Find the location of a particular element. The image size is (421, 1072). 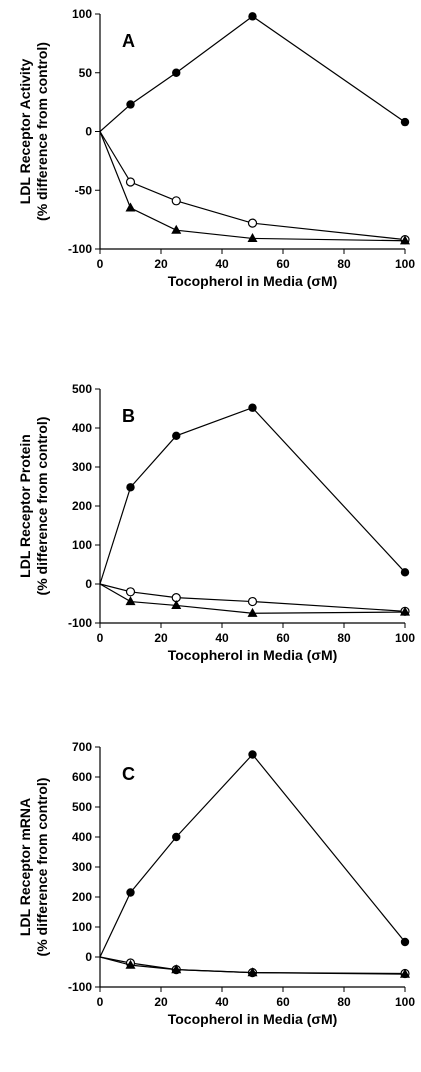

panel-label: B is located at coordinates (128, 416).